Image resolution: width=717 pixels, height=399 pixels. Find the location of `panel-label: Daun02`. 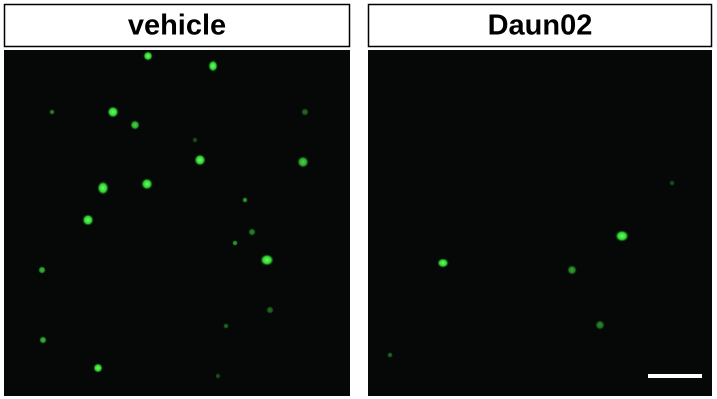

panel-label: Daun02 is located at coordinates (540, 26).